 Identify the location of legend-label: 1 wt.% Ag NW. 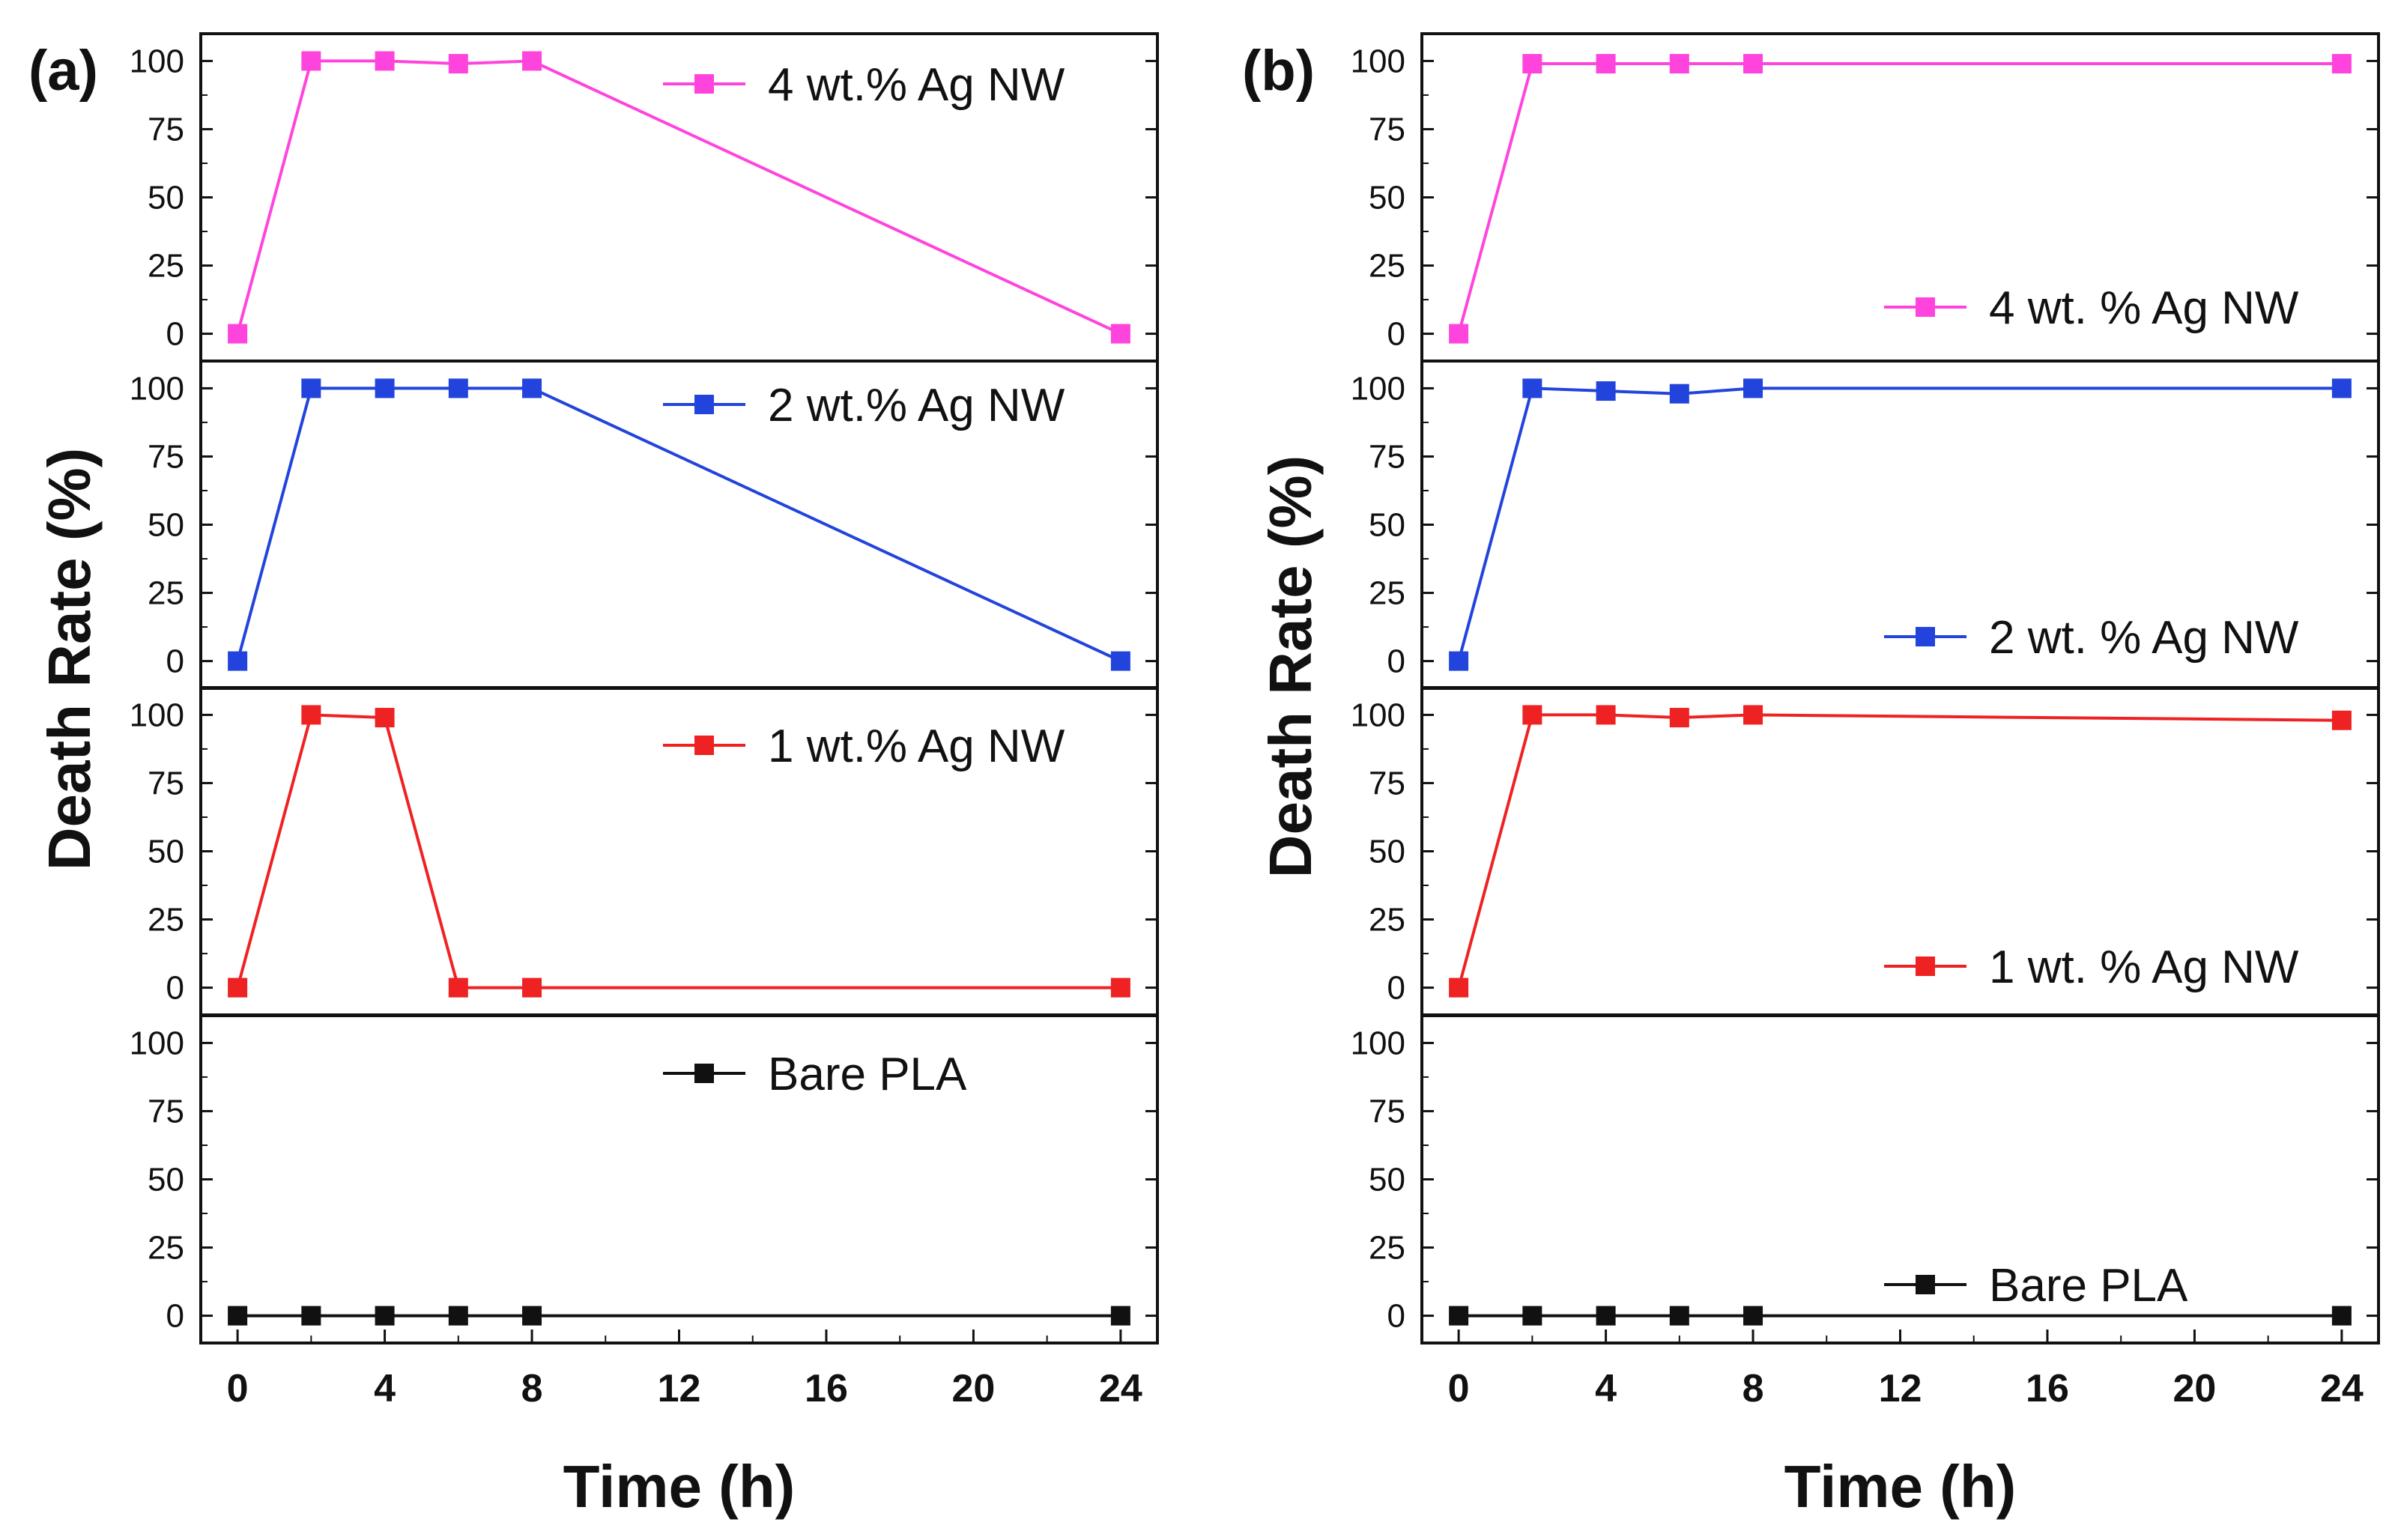
(916, 746).